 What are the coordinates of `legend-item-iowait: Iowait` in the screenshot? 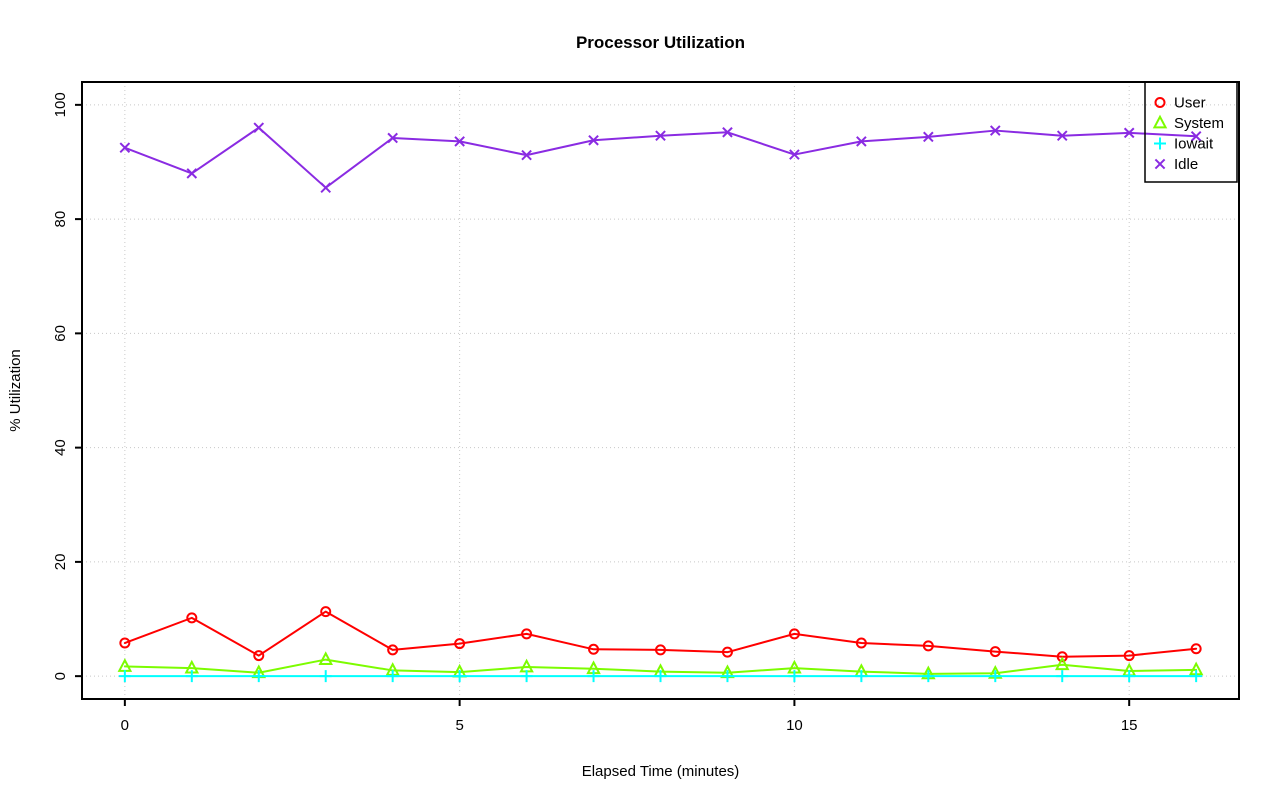 It's located at (1184, 144).